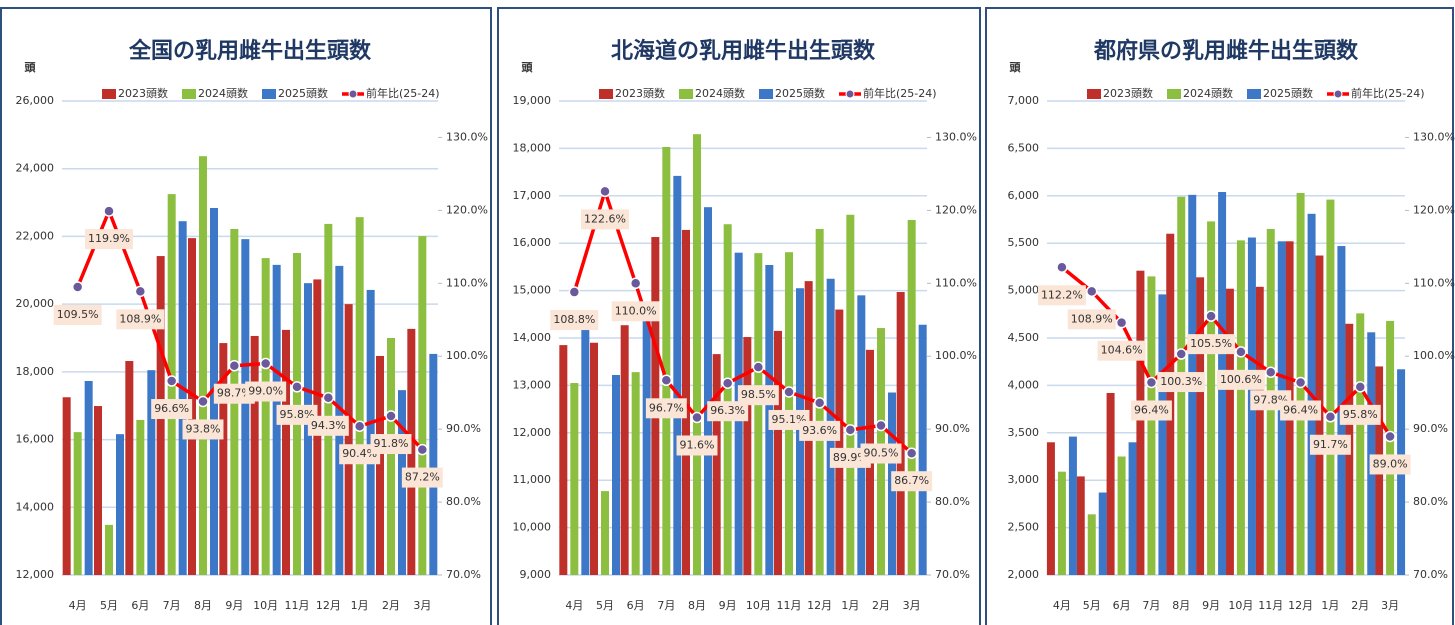  I want to click on y2-tick-label: 120.0%, so click(467, 209).